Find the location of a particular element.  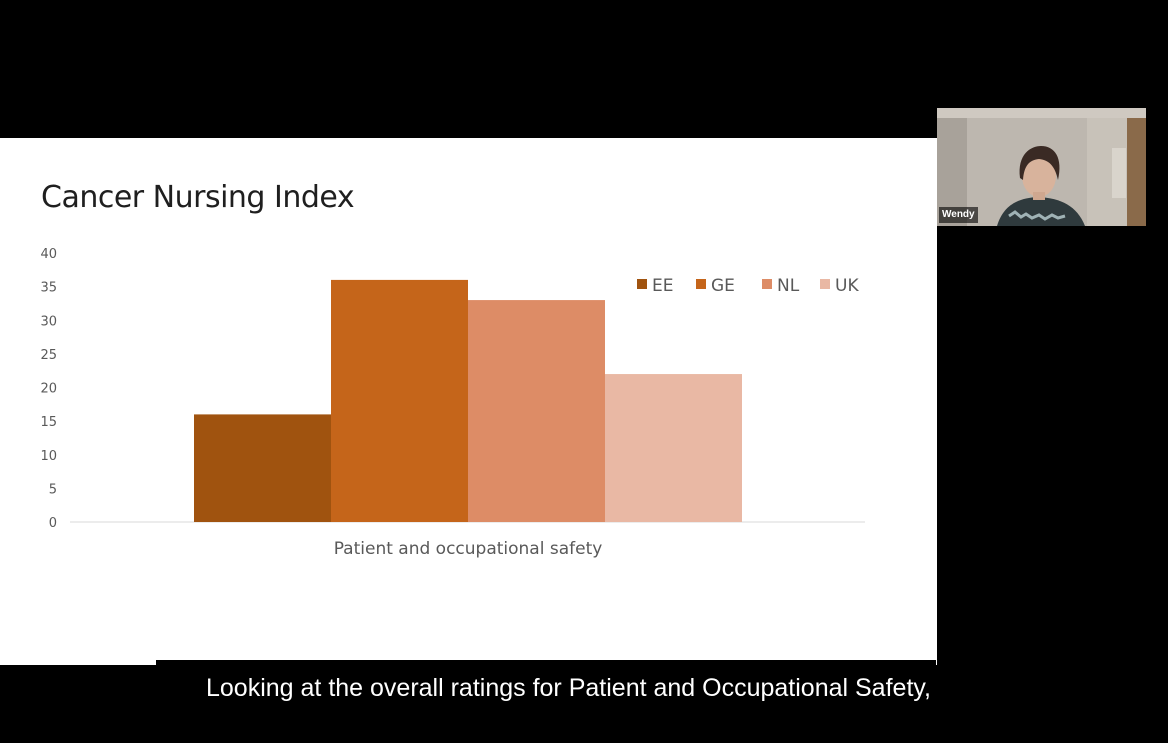

participant-video-feed is located at coordinates (1041, 167).